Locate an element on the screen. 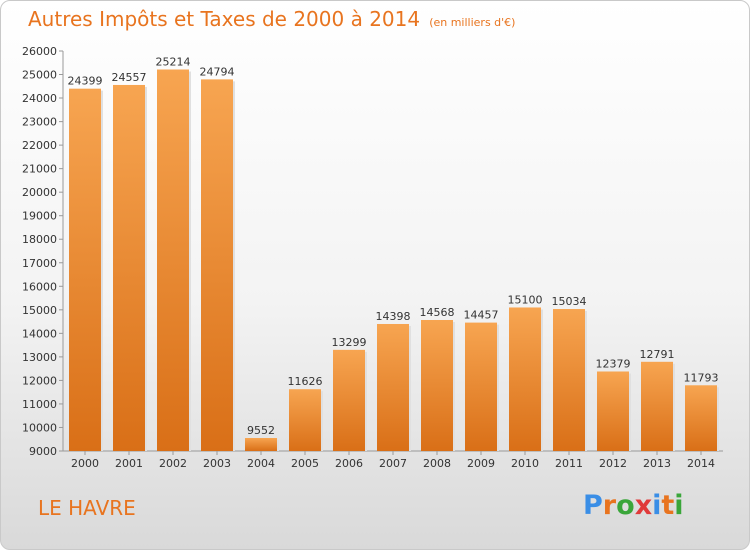 The height and width of the screenshot is (550, 750). x-tick-label-2006: 2006 is located at coordinates (349, 463).